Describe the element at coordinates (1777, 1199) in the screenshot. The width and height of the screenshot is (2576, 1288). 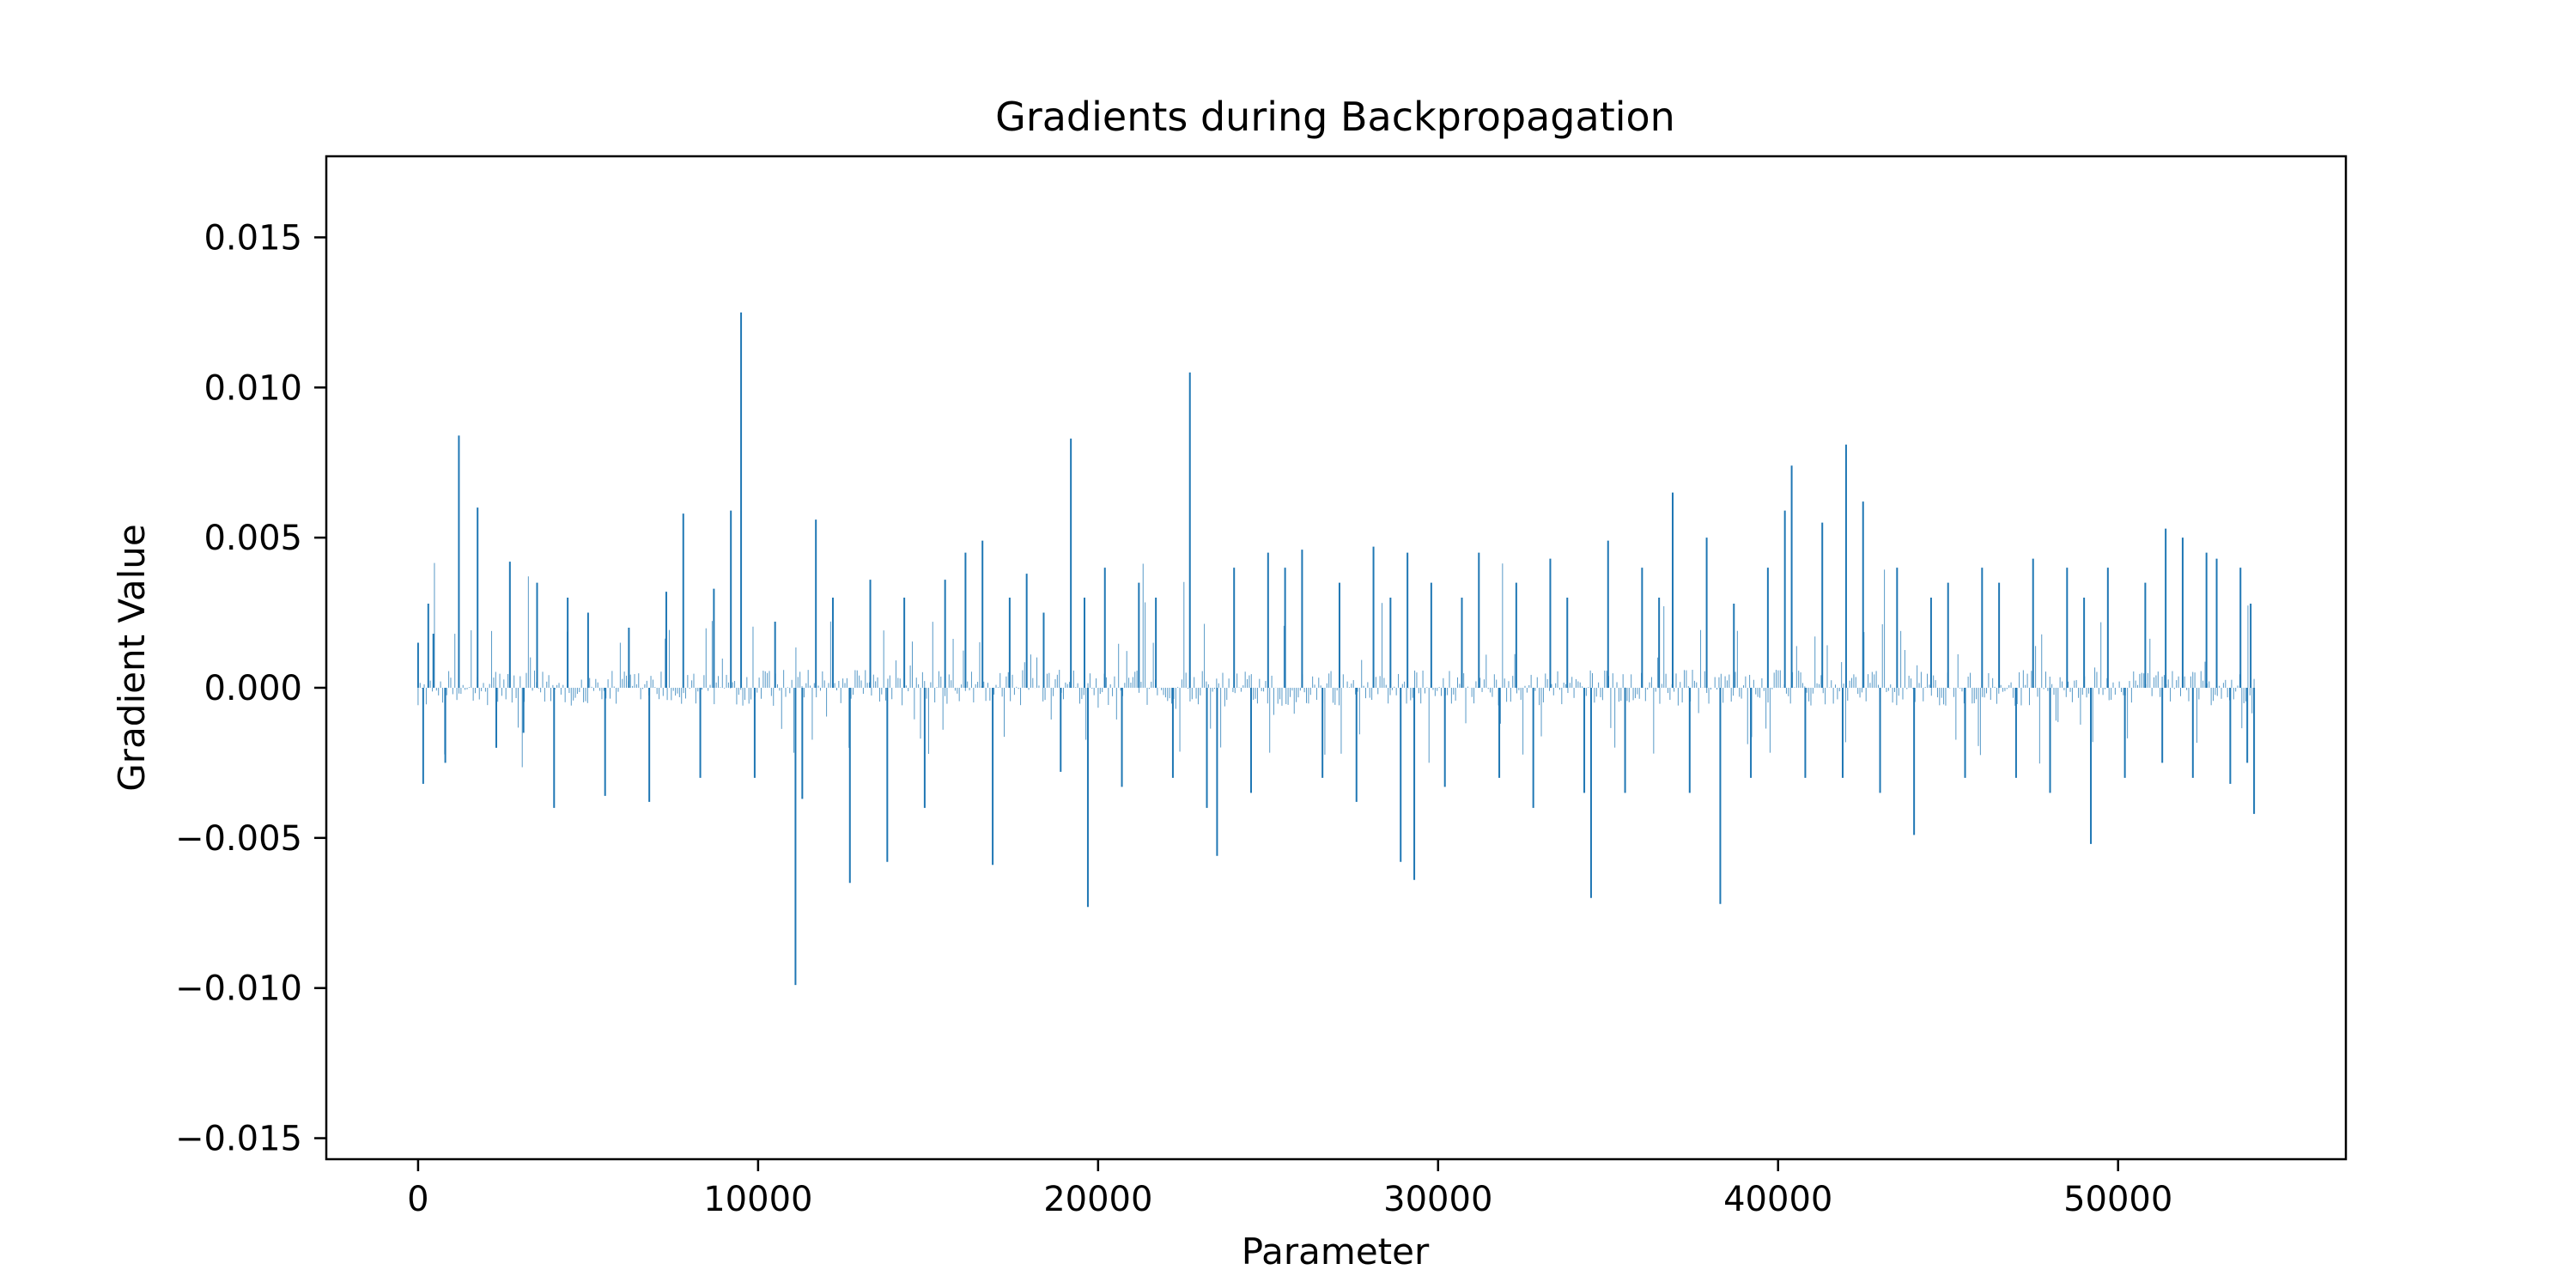
I see `x-tick-label: 40000` at that location.